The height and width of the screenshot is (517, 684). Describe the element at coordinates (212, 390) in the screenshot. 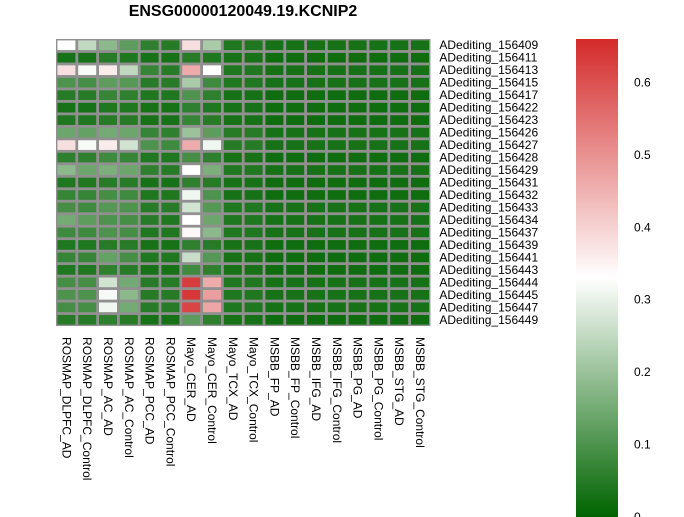

I see `column-label: Mayo_CER_Control` at that location.